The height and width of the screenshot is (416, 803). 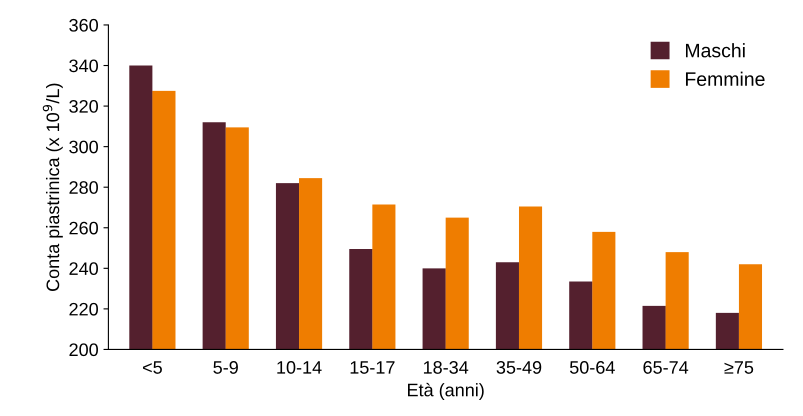 I want to click on x-tick-label: <5, so click(x=152, y=367).